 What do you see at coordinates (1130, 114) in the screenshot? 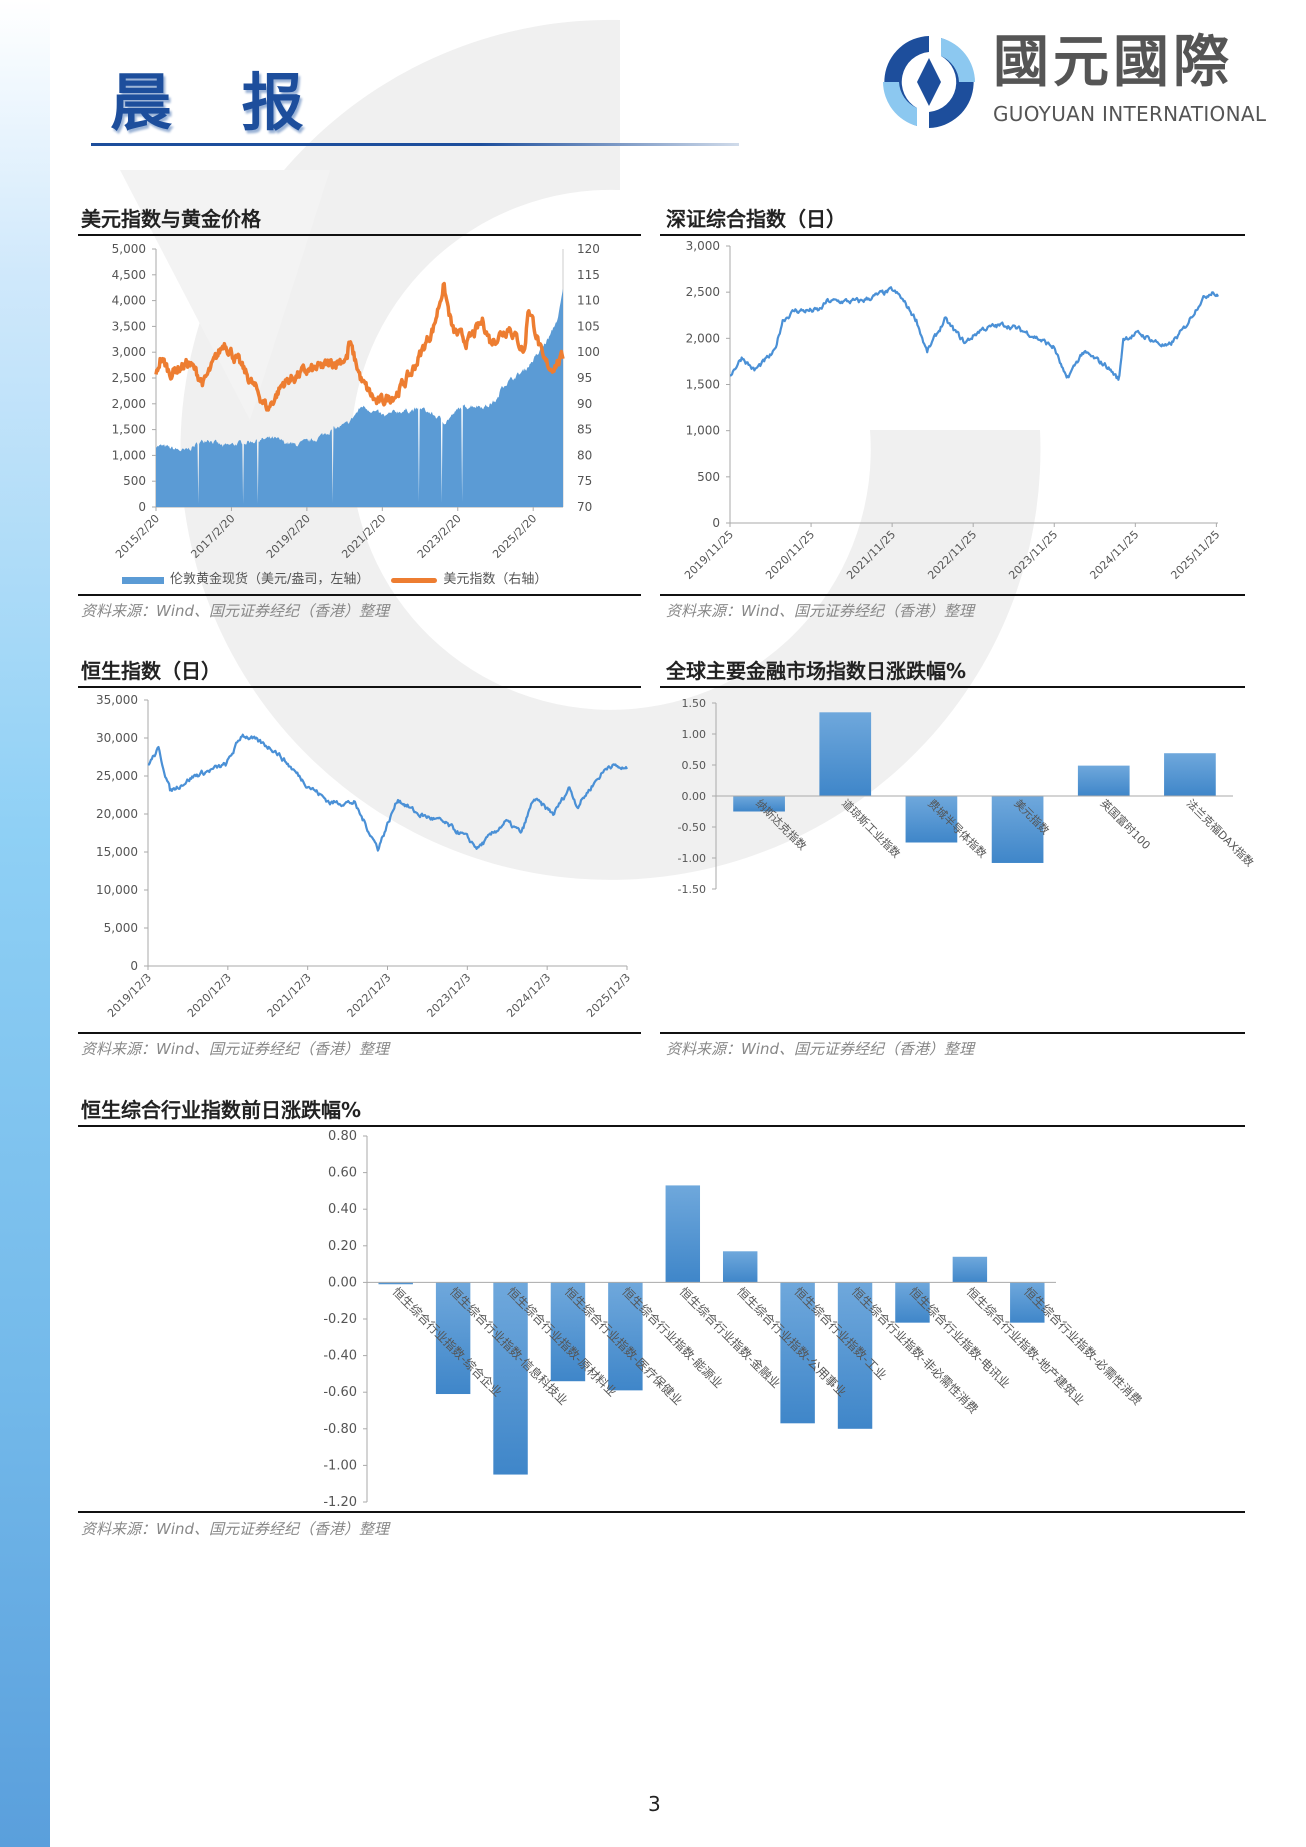
I see `logo-english-name: GUOYUAN INTERNATIONAL` at bounding box center [1130, 114].